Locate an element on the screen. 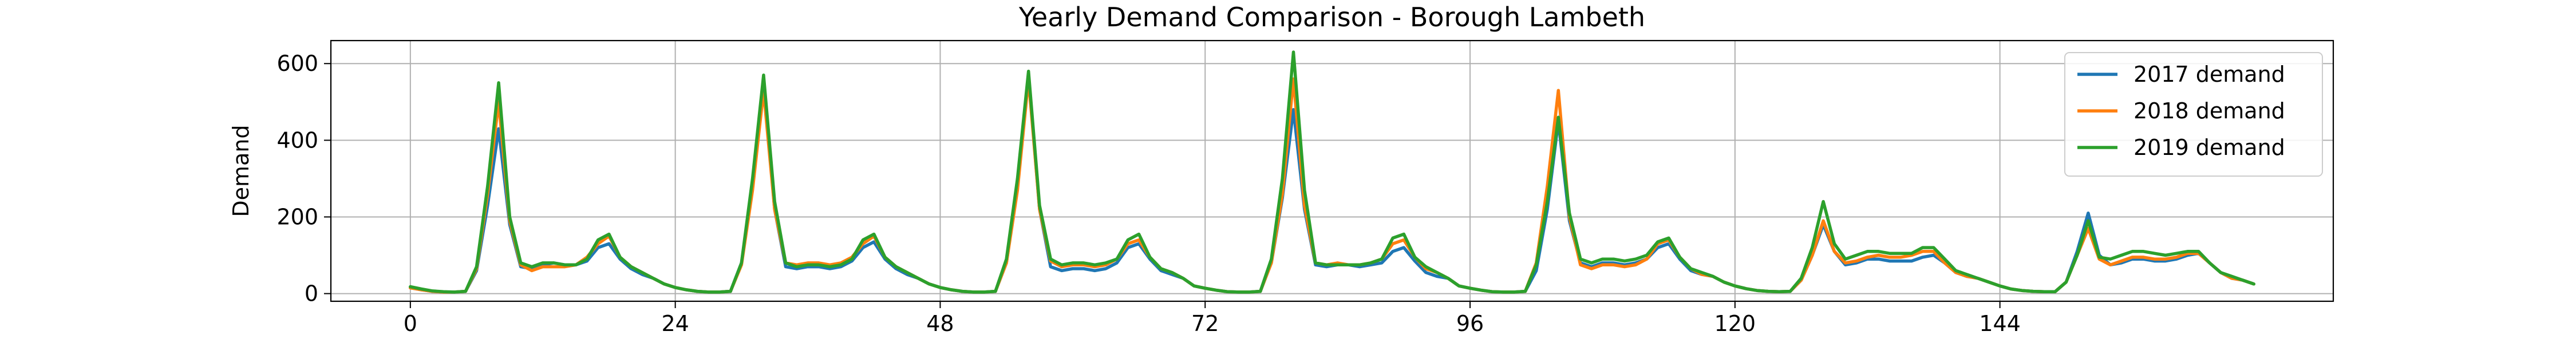  y-tick-label: 0 is located at coordinates (311, 293).